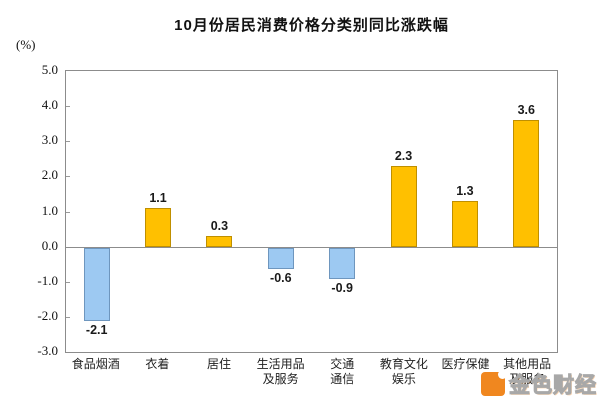 The height and width of the screenshot is (403, 600). Describe the element at coordinates (527, 371) in the screenshot. I see `category-label: 其他用品 及服务` at that location.